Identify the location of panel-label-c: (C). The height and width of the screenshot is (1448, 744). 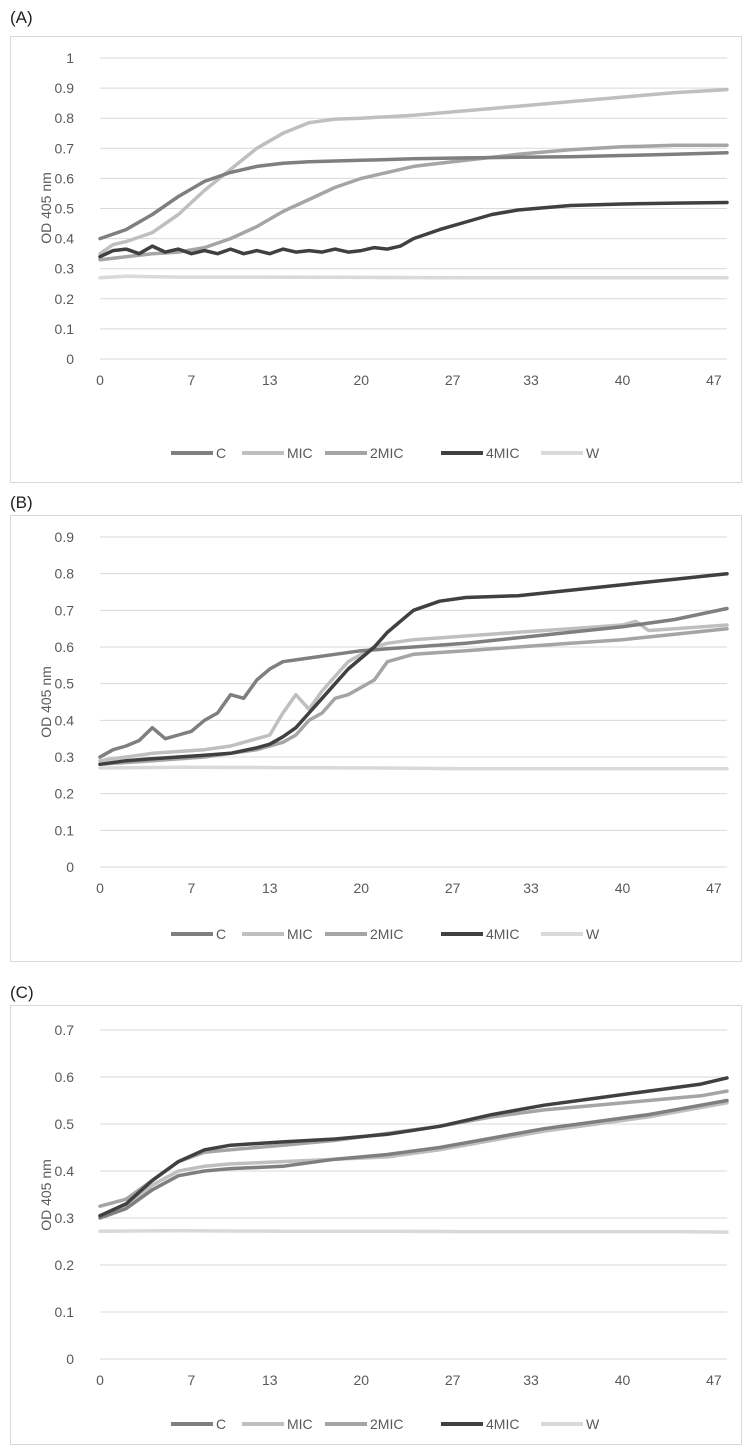
(22, 992).